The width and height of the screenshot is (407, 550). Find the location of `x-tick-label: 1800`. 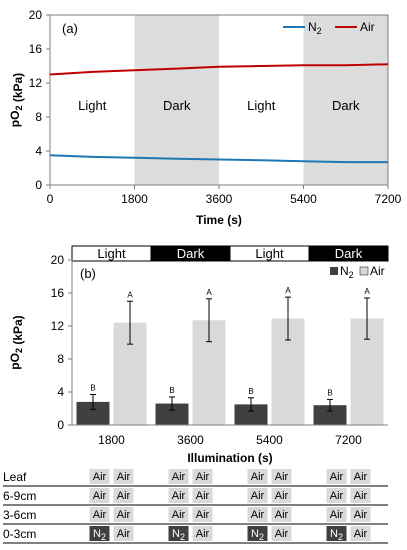

x-tick-label: 1800 is located at coordinates (134, 199).